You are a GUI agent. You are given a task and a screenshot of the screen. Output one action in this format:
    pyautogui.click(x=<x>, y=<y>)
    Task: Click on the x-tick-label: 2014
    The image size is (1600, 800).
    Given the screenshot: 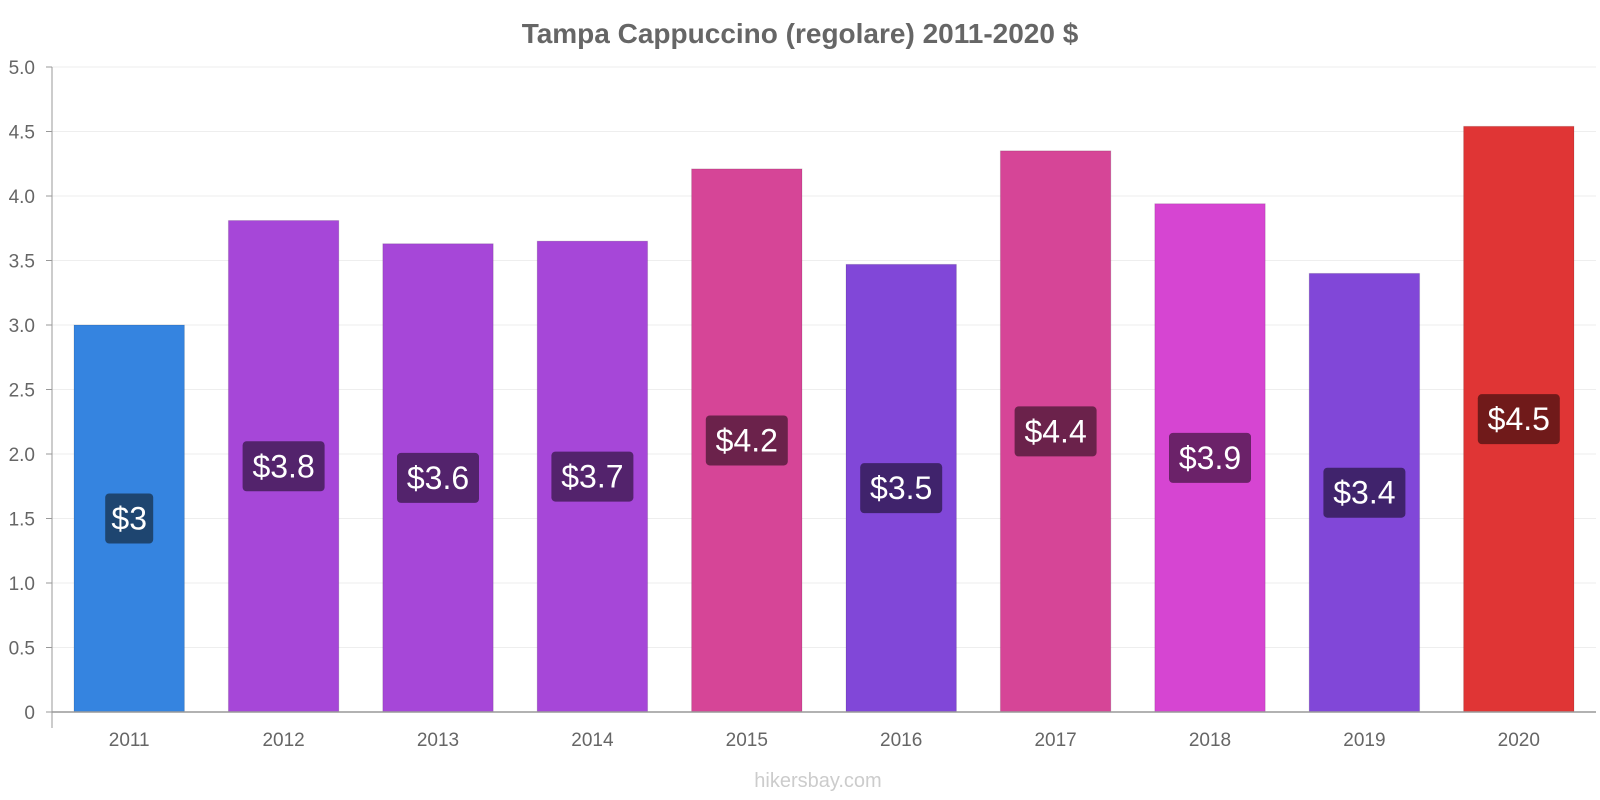 What is the action you would take?
    pyautogui.click(x=592, y=740)
    